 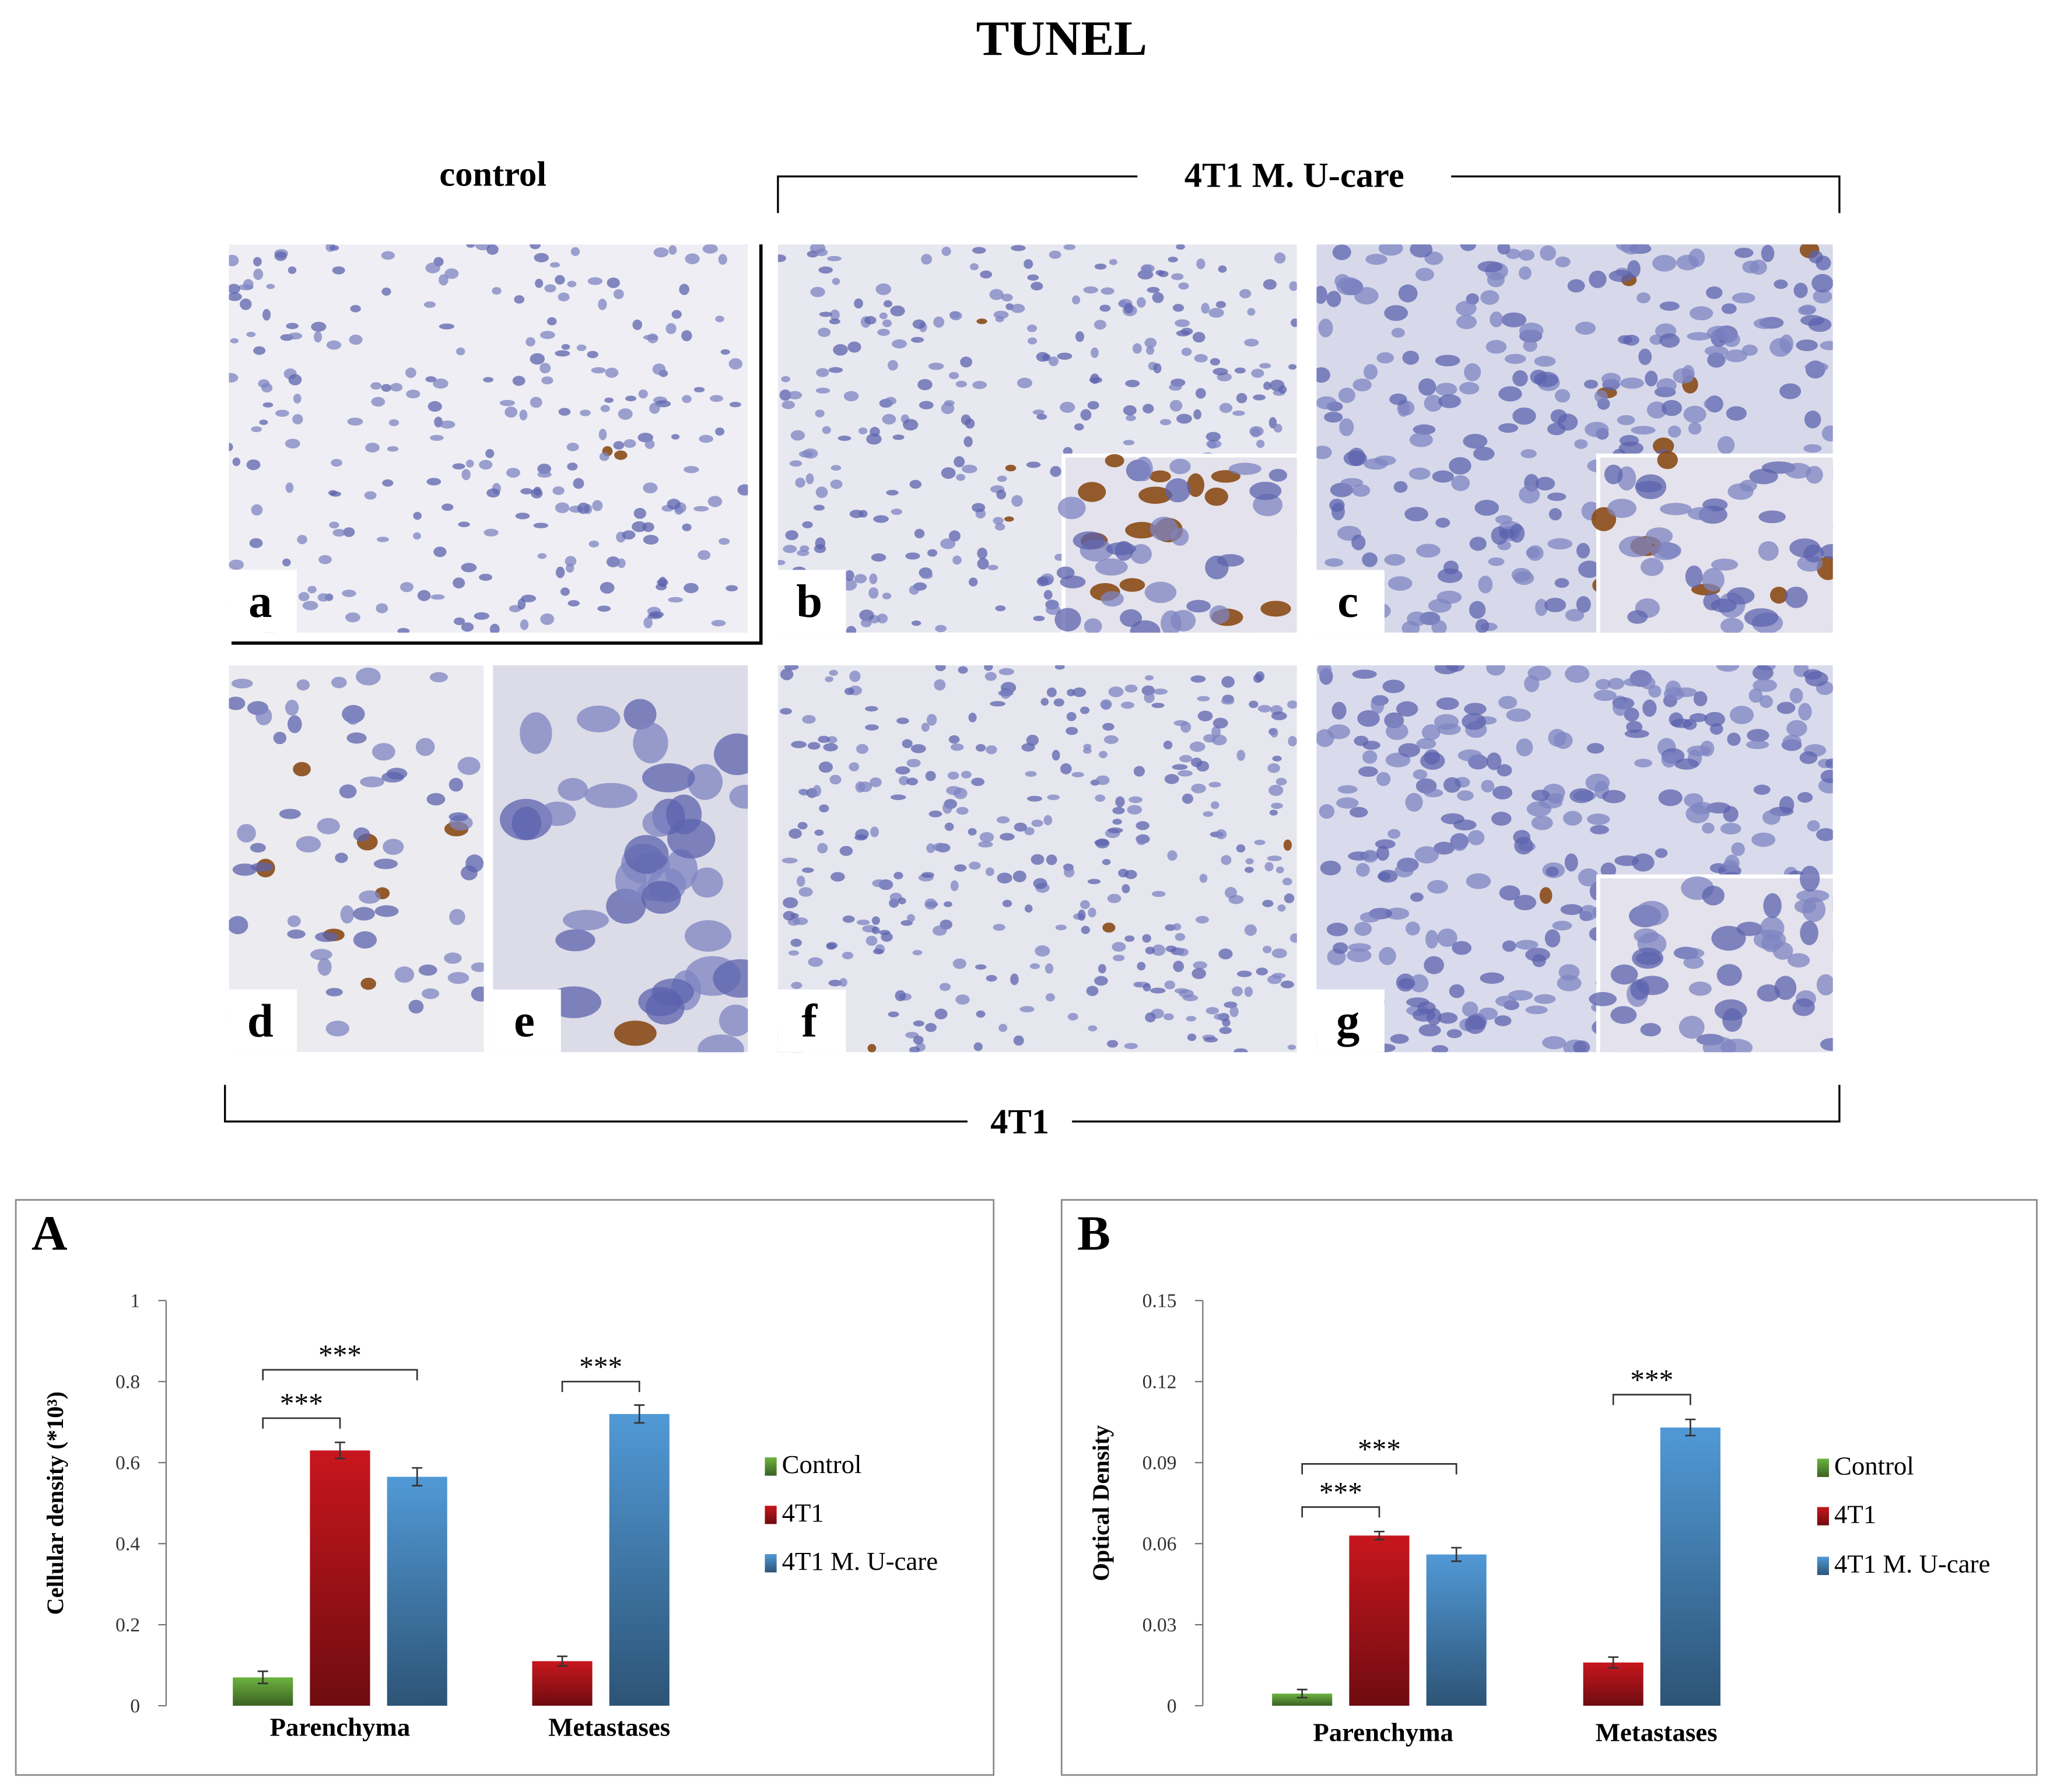 What do you see at coordinates (1350, 601) in the screenshot?
I see `letter-box` at bounding box center [1350, 601].